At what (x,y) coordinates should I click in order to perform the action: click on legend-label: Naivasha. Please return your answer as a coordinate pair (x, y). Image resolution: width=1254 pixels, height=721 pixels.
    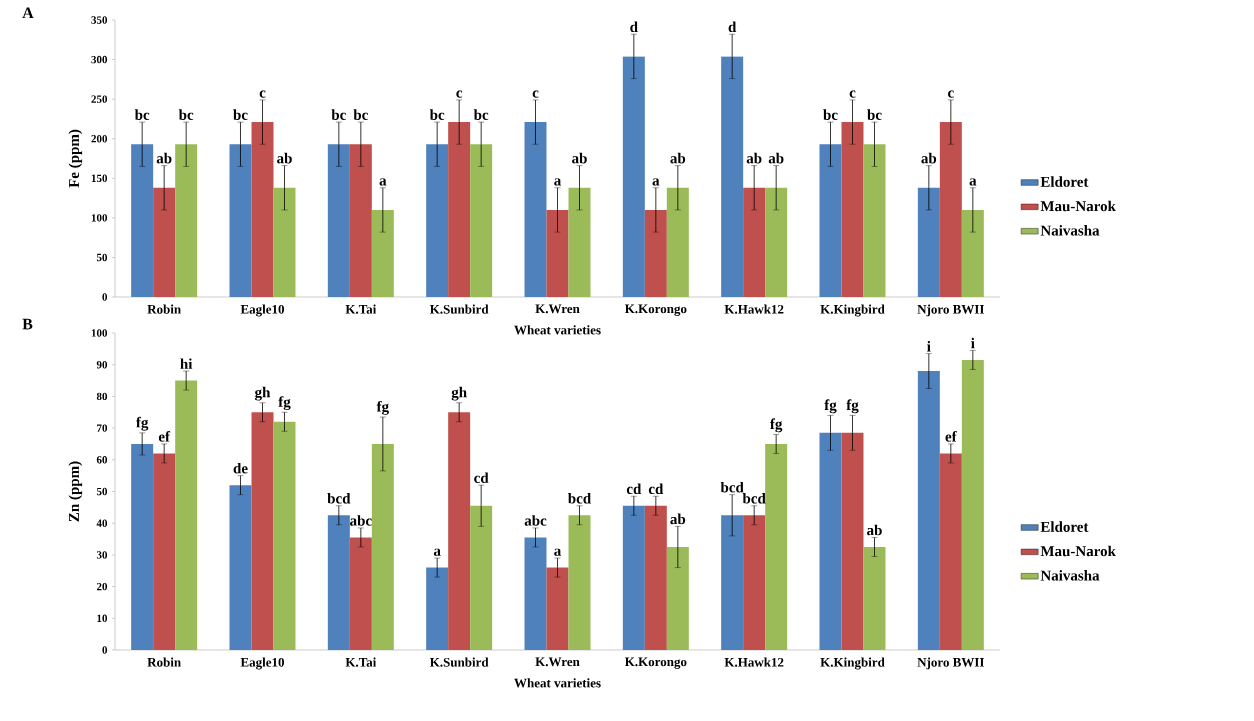
    Looking at the image, I should click on (1070, 575).